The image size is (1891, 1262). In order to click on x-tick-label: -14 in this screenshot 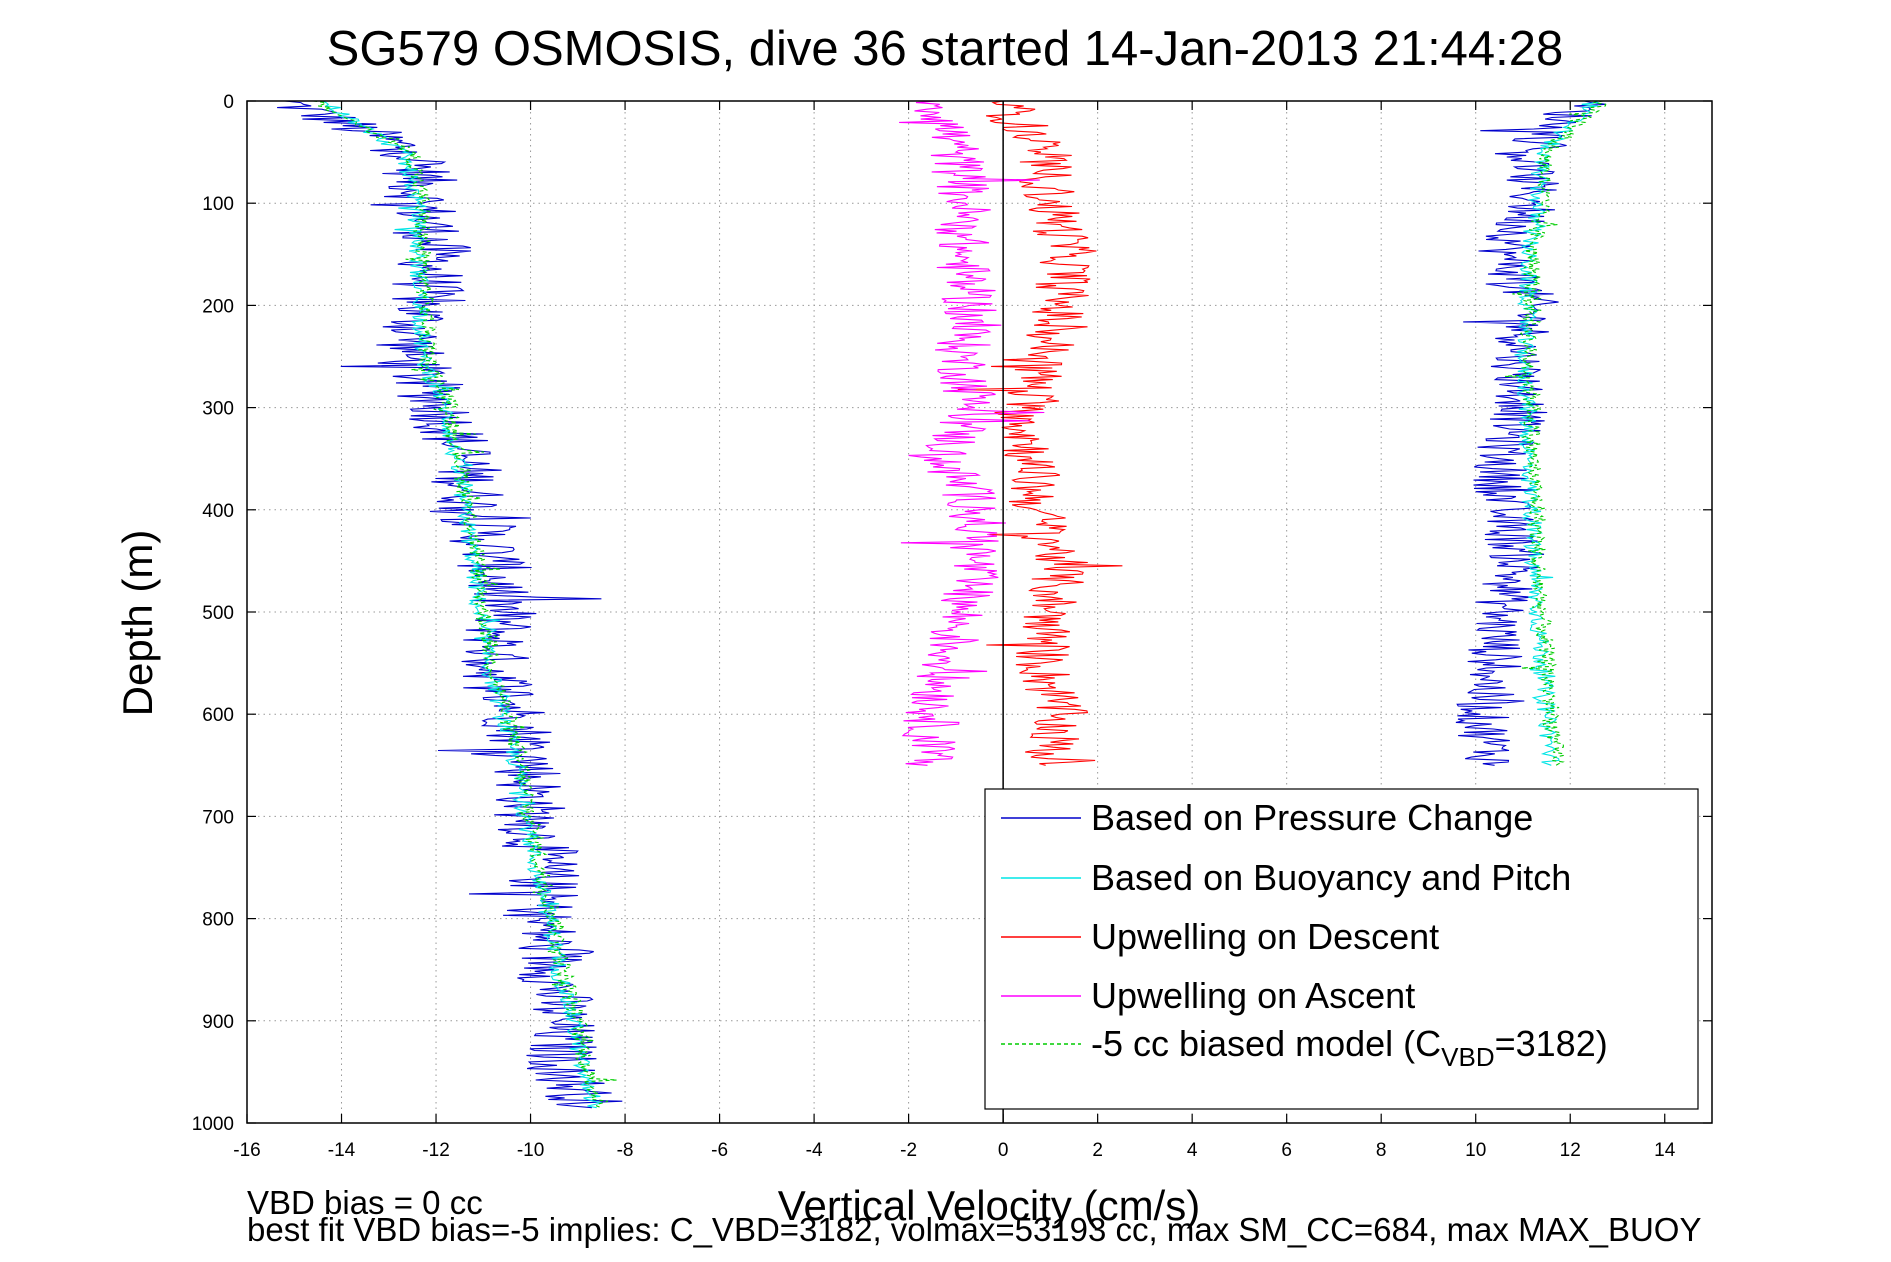, I will do `click(342, 1150)`.